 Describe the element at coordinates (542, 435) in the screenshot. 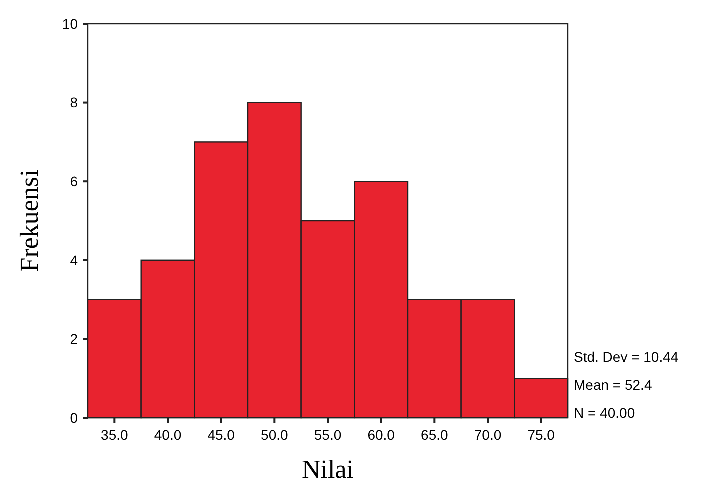

I see `x-tick-label: 75.0` at that location.